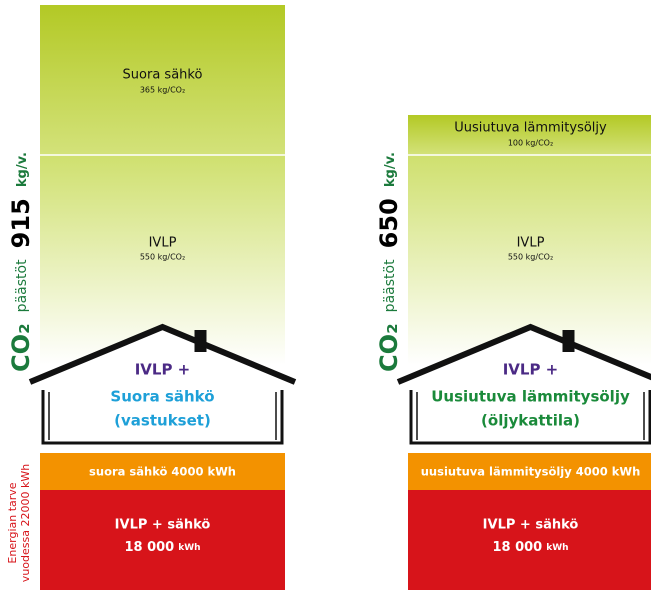  I want to click on house-line2: Uusiutuva lämmitysöljy, so click(530, 397).